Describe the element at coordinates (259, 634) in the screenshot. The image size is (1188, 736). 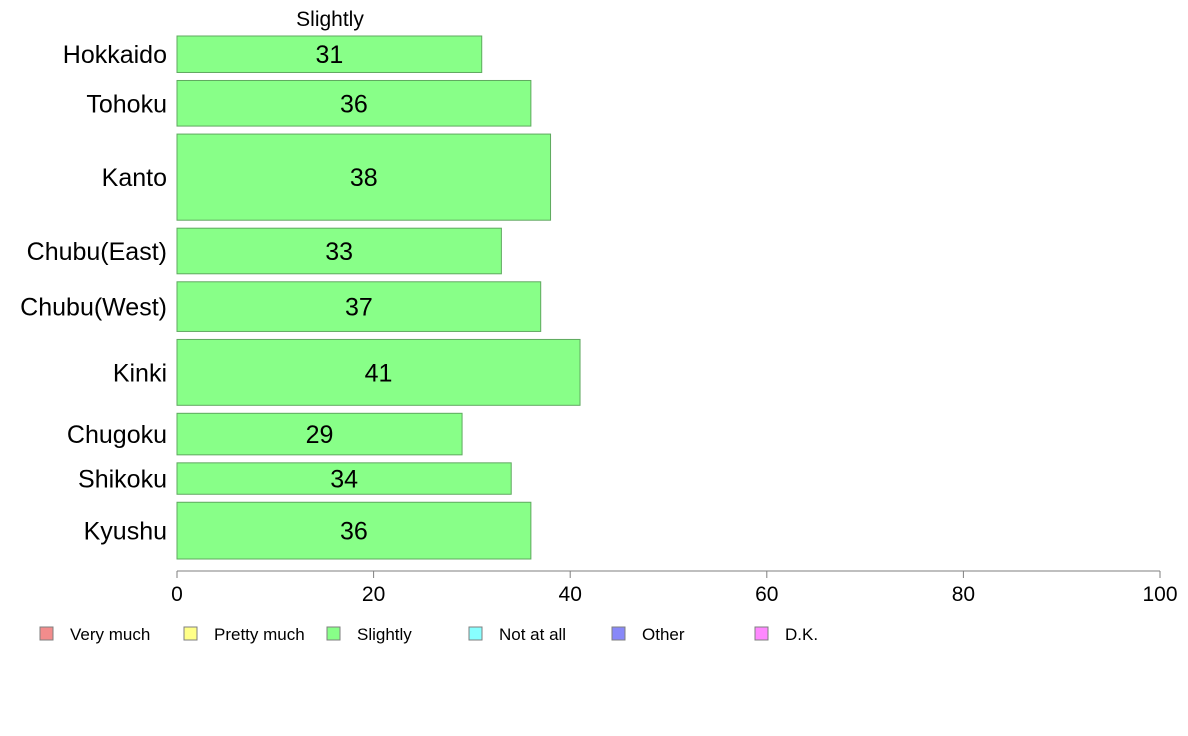
I see `legend-label: Pretty much` at that location.